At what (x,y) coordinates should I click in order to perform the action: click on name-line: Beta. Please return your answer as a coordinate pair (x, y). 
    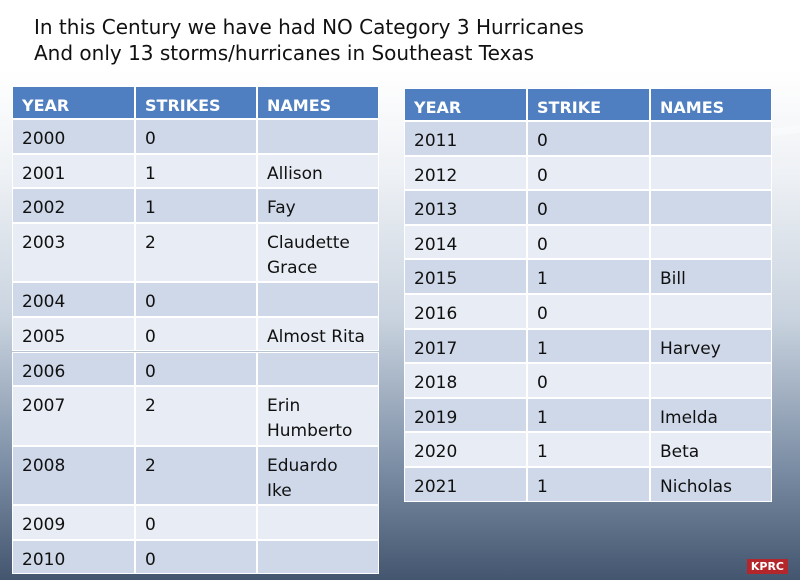
    Looking at the image, I should click on (680, 452).